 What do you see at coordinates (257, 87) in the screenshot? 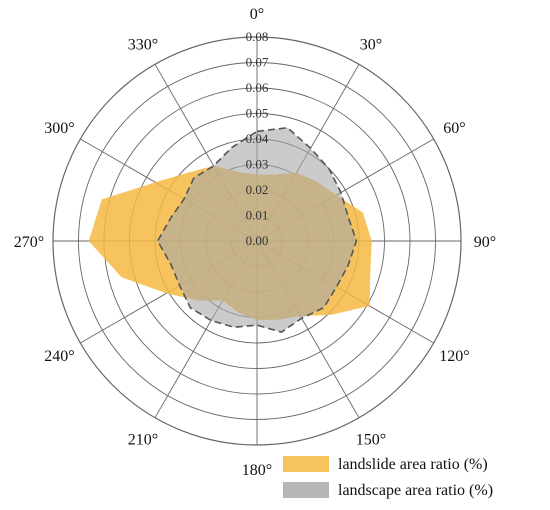
I see `radial-tick-label: 0.06` at bounding box center [257, 87].